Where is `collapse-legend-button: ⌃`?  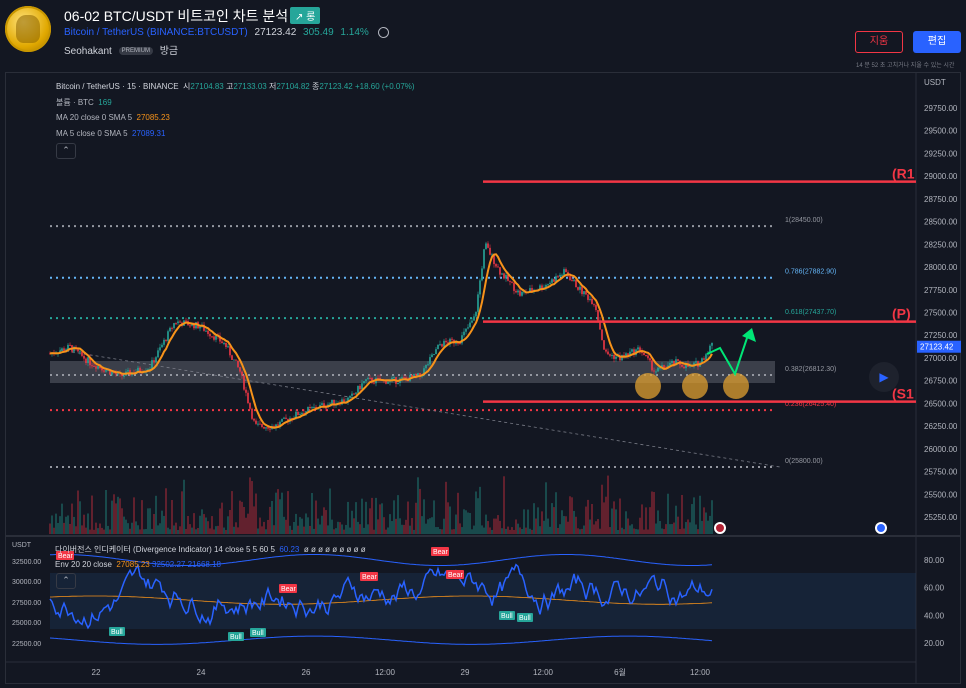 collapse-legend-button: ⌃ is located at coordinates (66, 151).